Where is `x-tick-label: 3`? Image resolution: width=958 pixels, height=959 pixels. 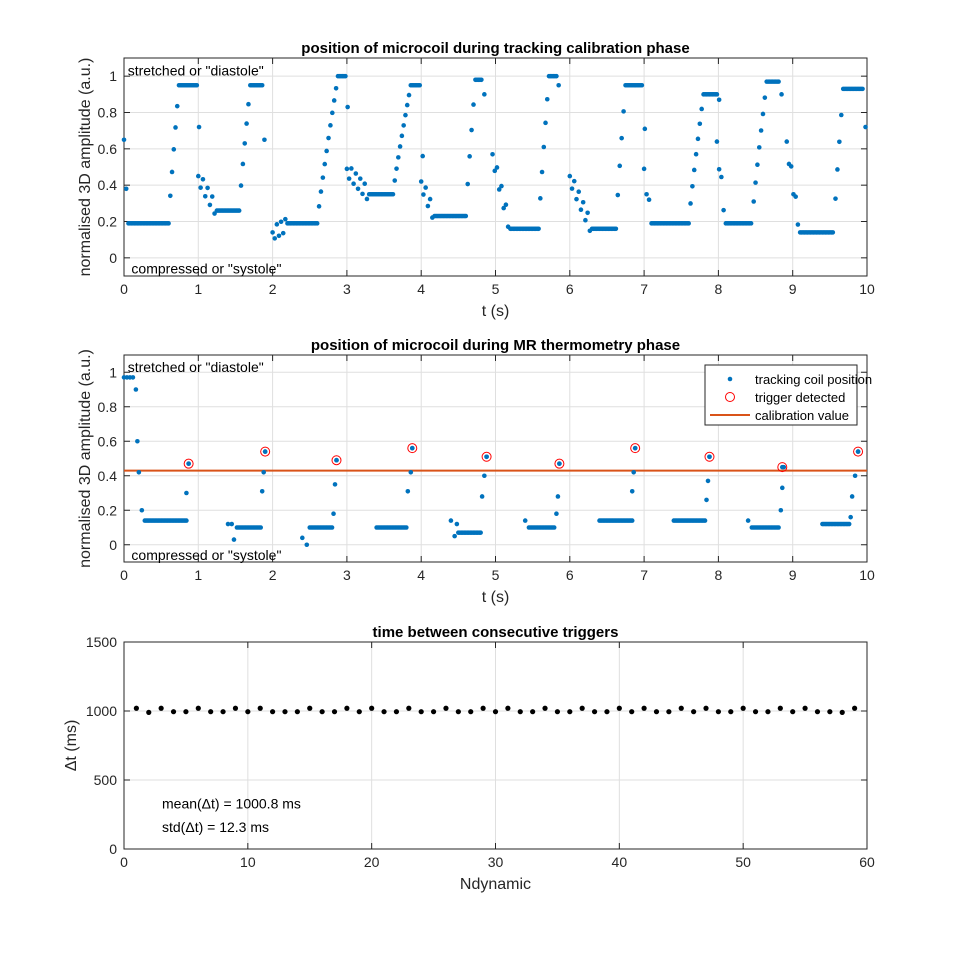 x-tick-label: 3 is located at coordinates (347, 575).